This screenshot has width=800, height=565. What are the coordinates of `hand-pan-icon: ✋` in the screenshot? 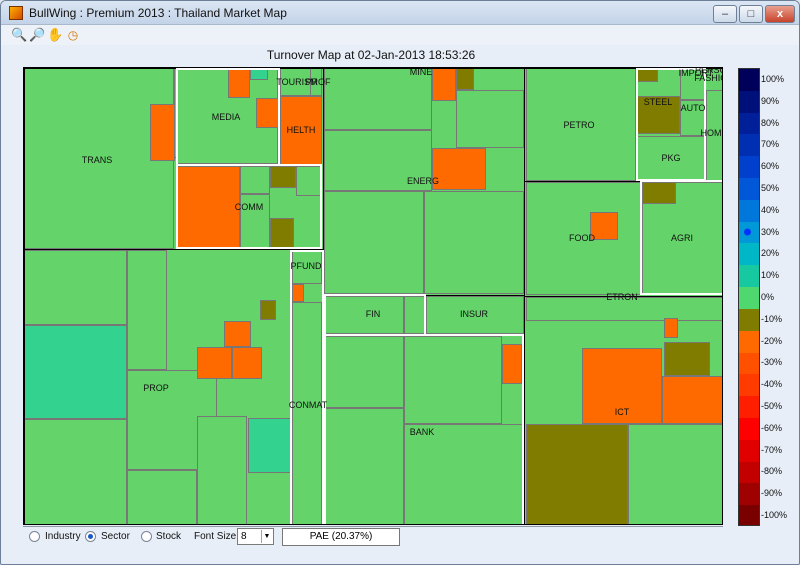 It's located at (55, 34).